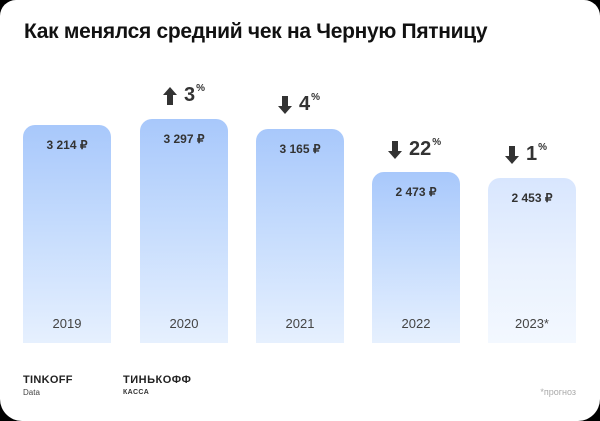  I want to click on bar-year: 2021, so click(300, 323).